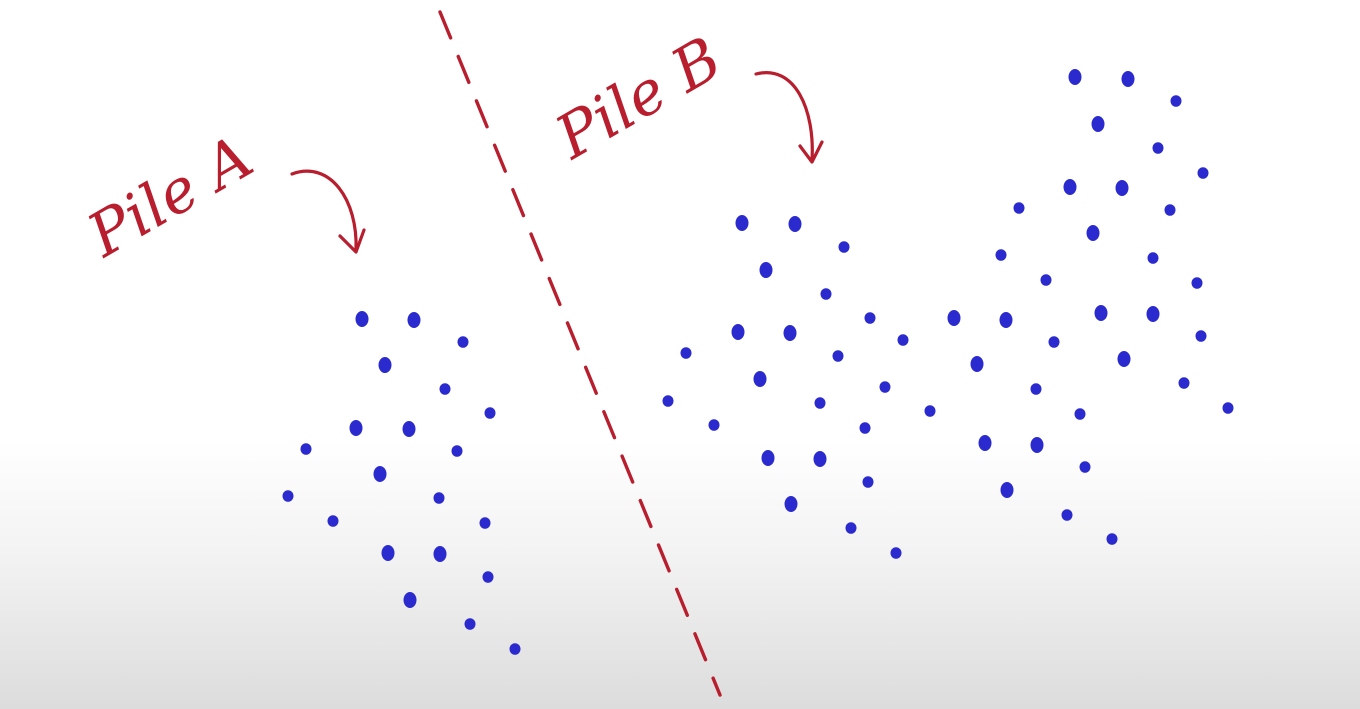 This screenshot has width=1360, height=709. Describe the element at coordinates (328, 211) in the screenshot. I see `pile-a-arrow-icon` at that location.